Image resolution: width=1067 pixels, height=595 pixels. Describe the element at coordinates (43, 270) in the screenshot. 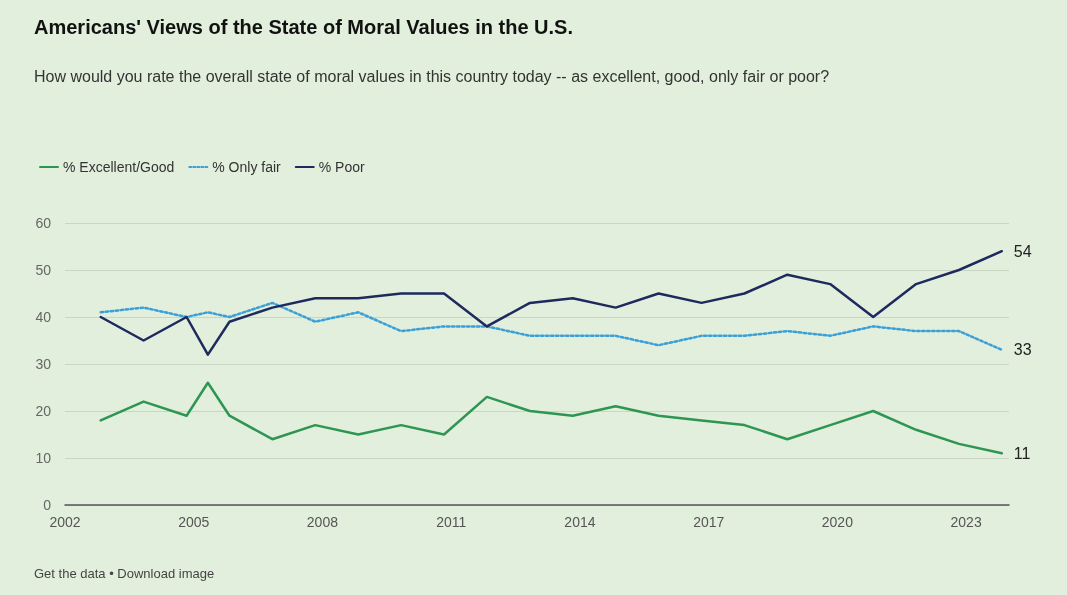

I see `y-tick-label: 50` at that location.